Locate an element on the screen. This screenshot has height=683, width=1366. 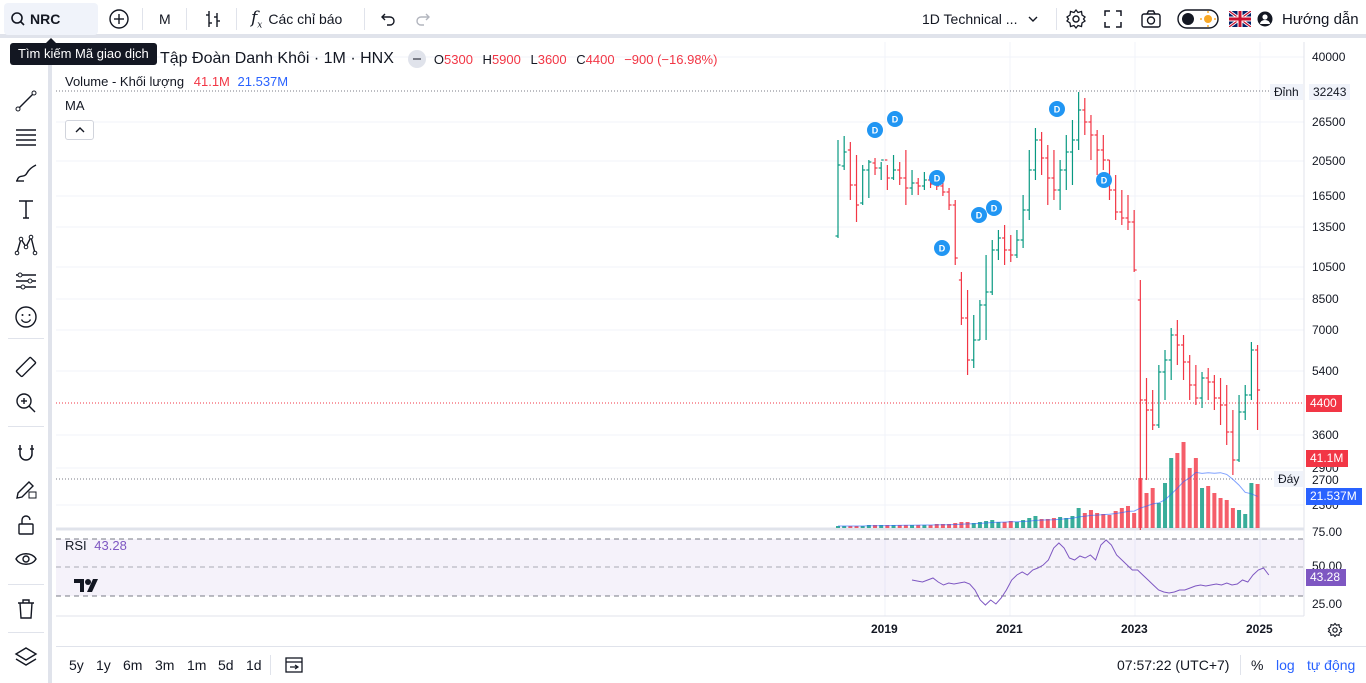
zoom-tool is located at coordinates (26, 403).